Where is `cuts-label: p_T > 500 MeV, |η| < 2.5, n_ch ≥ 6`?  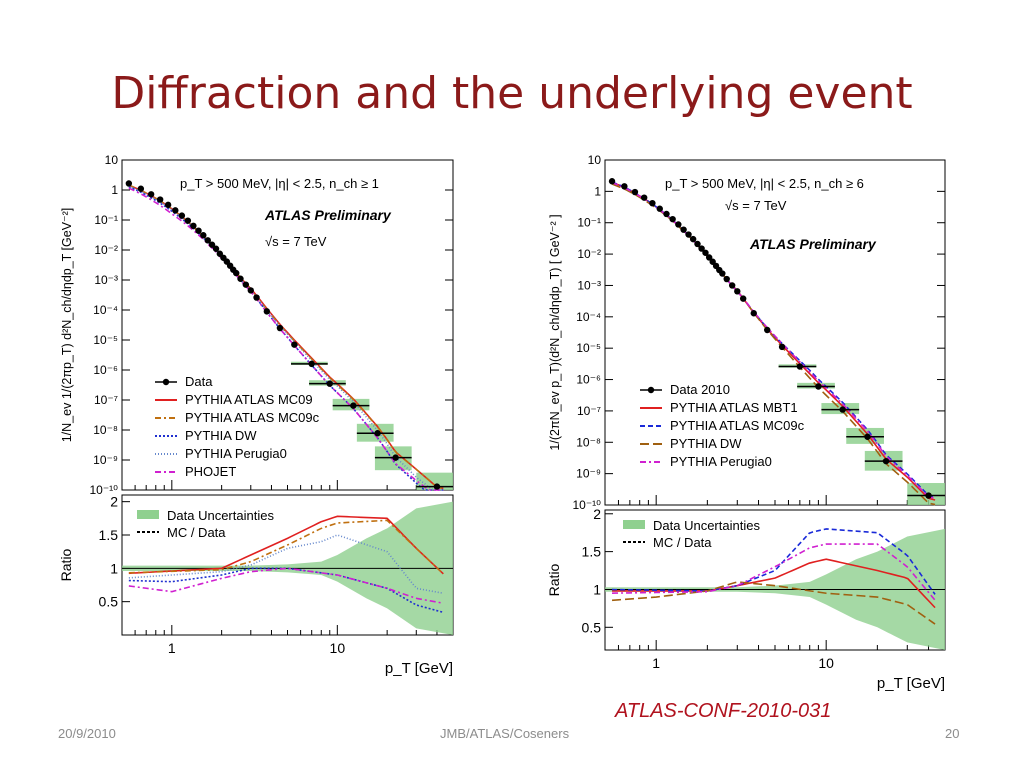
cuts-label: p_T > 500 MeV, |η| < 2.5, n_ch ≥ 6 is located at coordinates (764, 183).